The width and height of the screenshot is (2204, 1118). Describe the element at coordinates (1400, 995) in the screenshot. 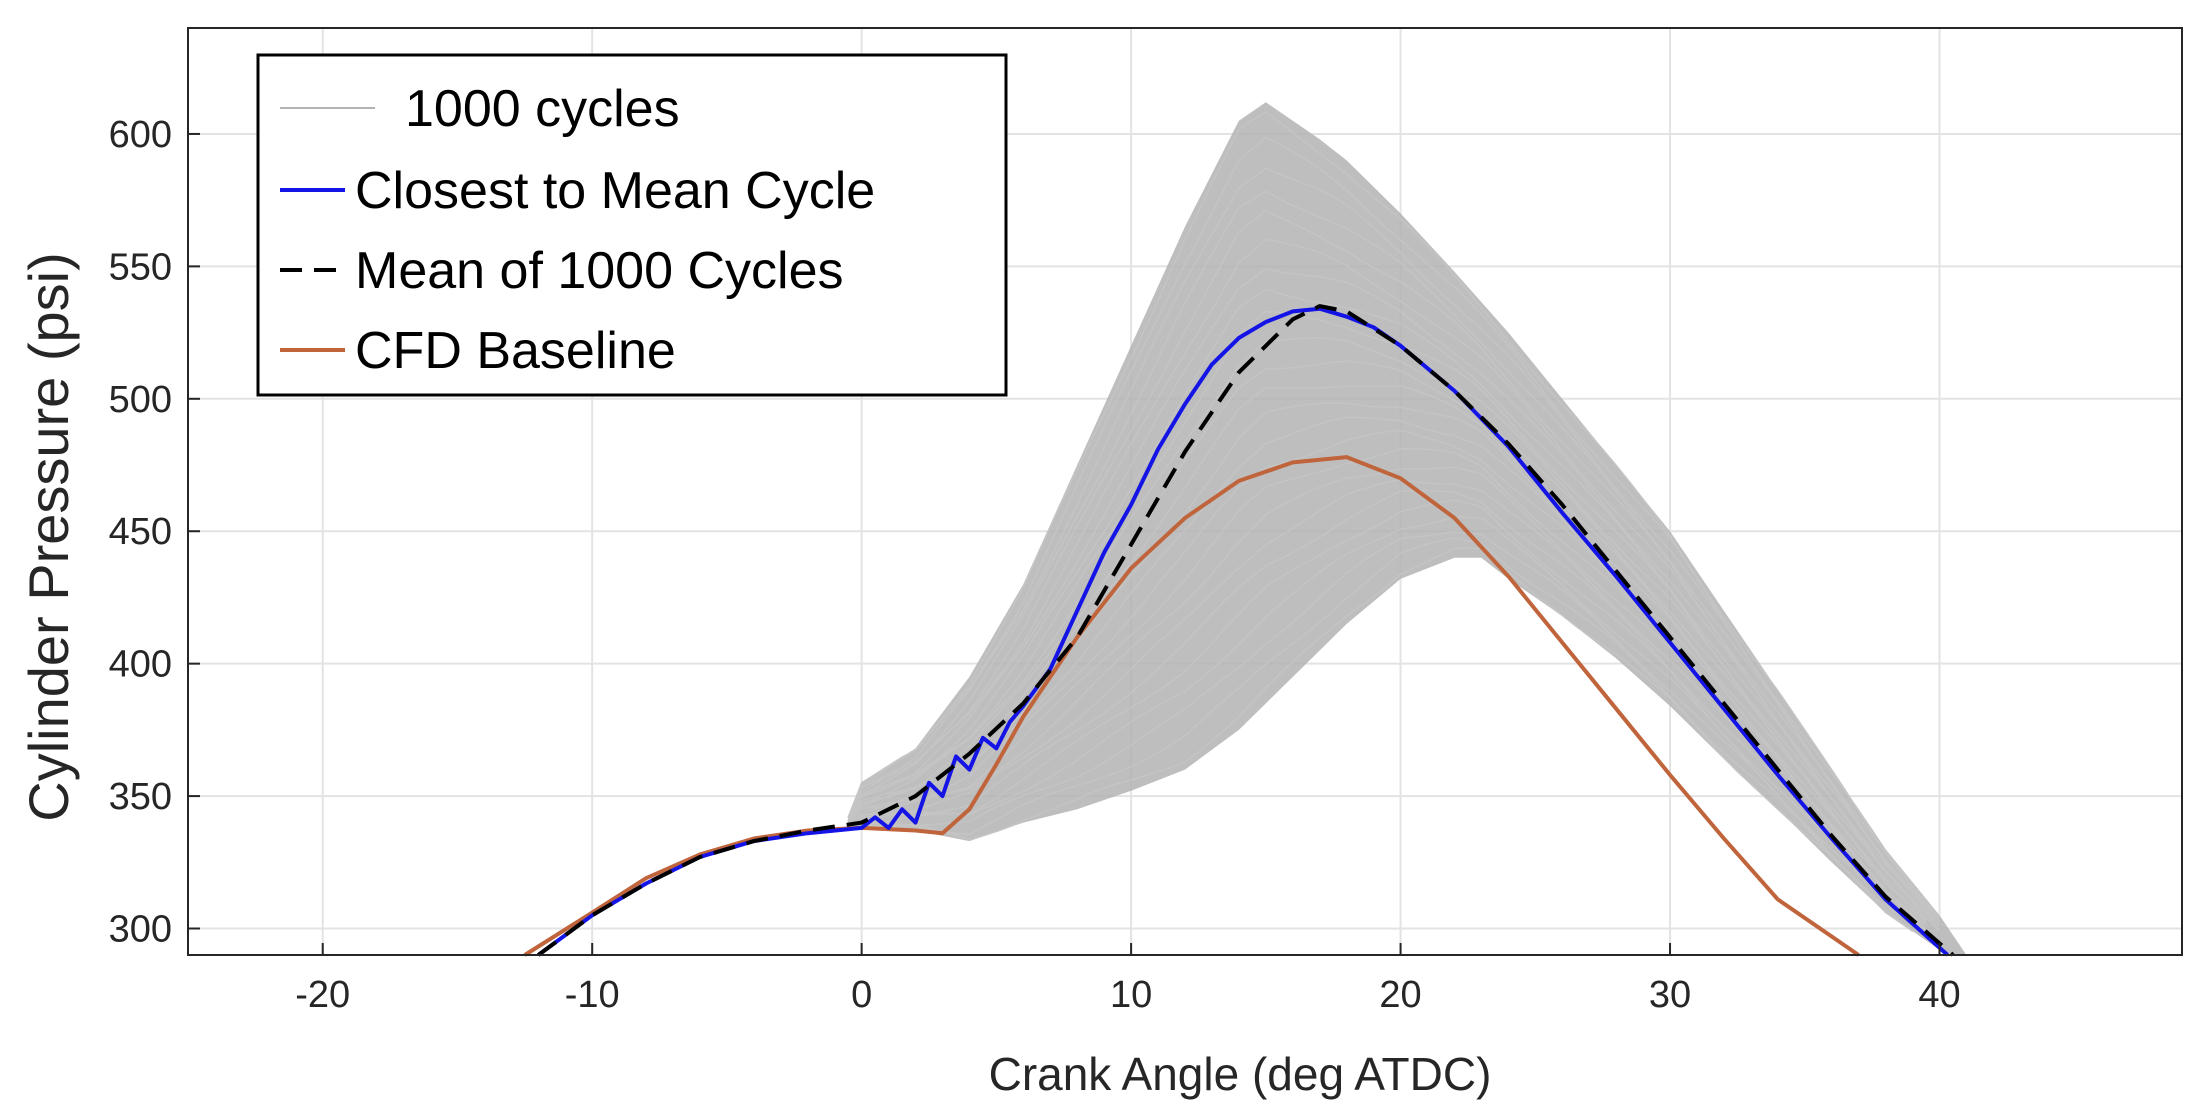

I see `x-tick-label: 20` at that location.